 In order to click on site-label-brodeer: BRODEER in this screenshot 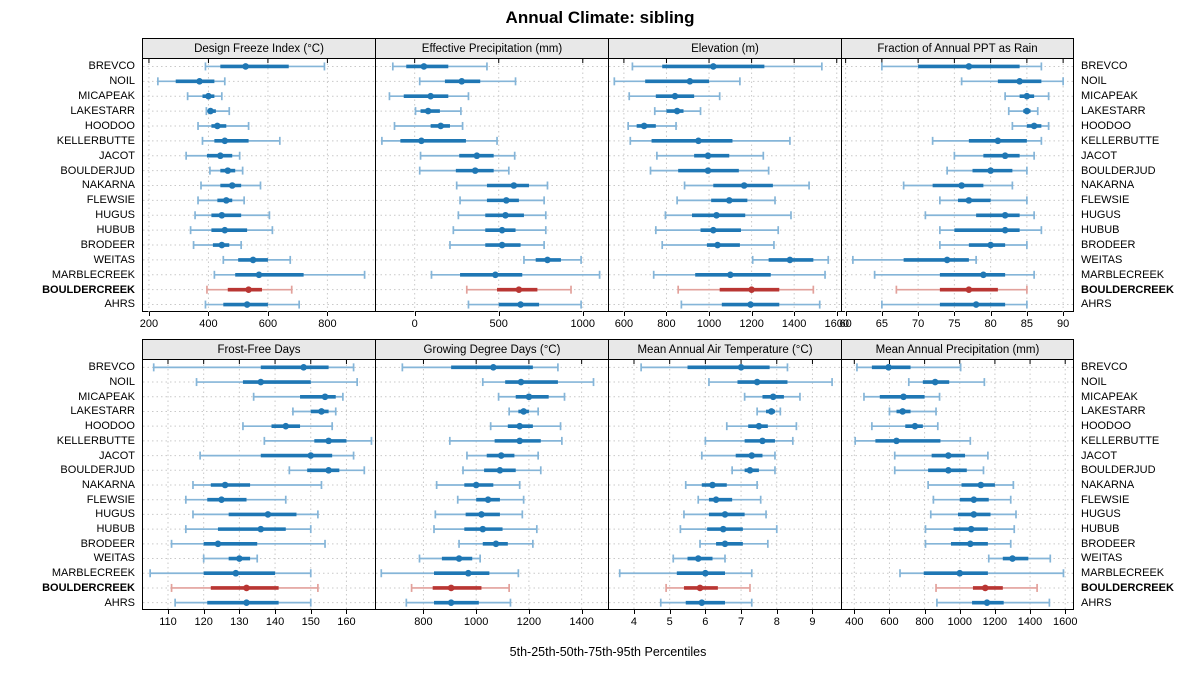, I will do `click(1108, 244)`.